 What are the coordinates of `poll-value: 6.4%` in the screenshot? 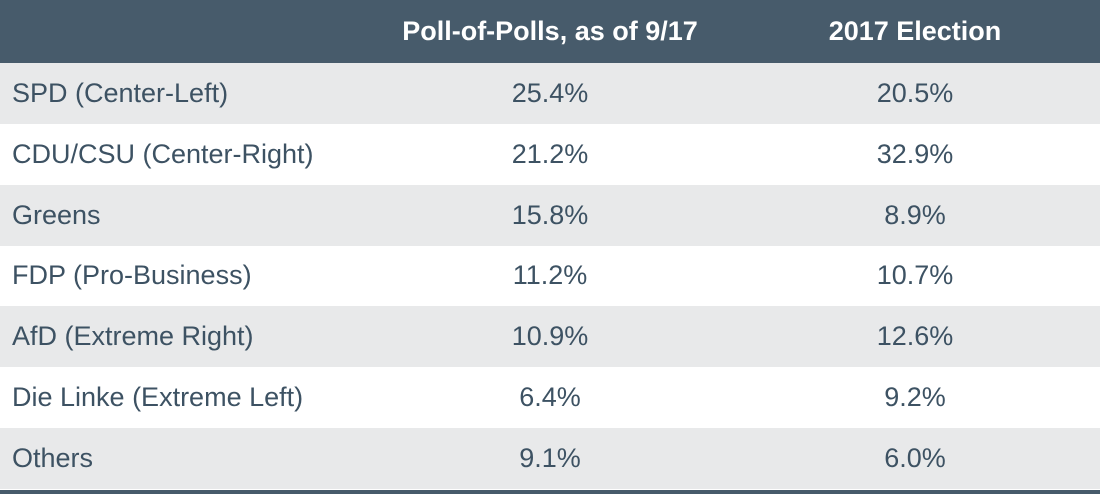 It's located at (550, 397).